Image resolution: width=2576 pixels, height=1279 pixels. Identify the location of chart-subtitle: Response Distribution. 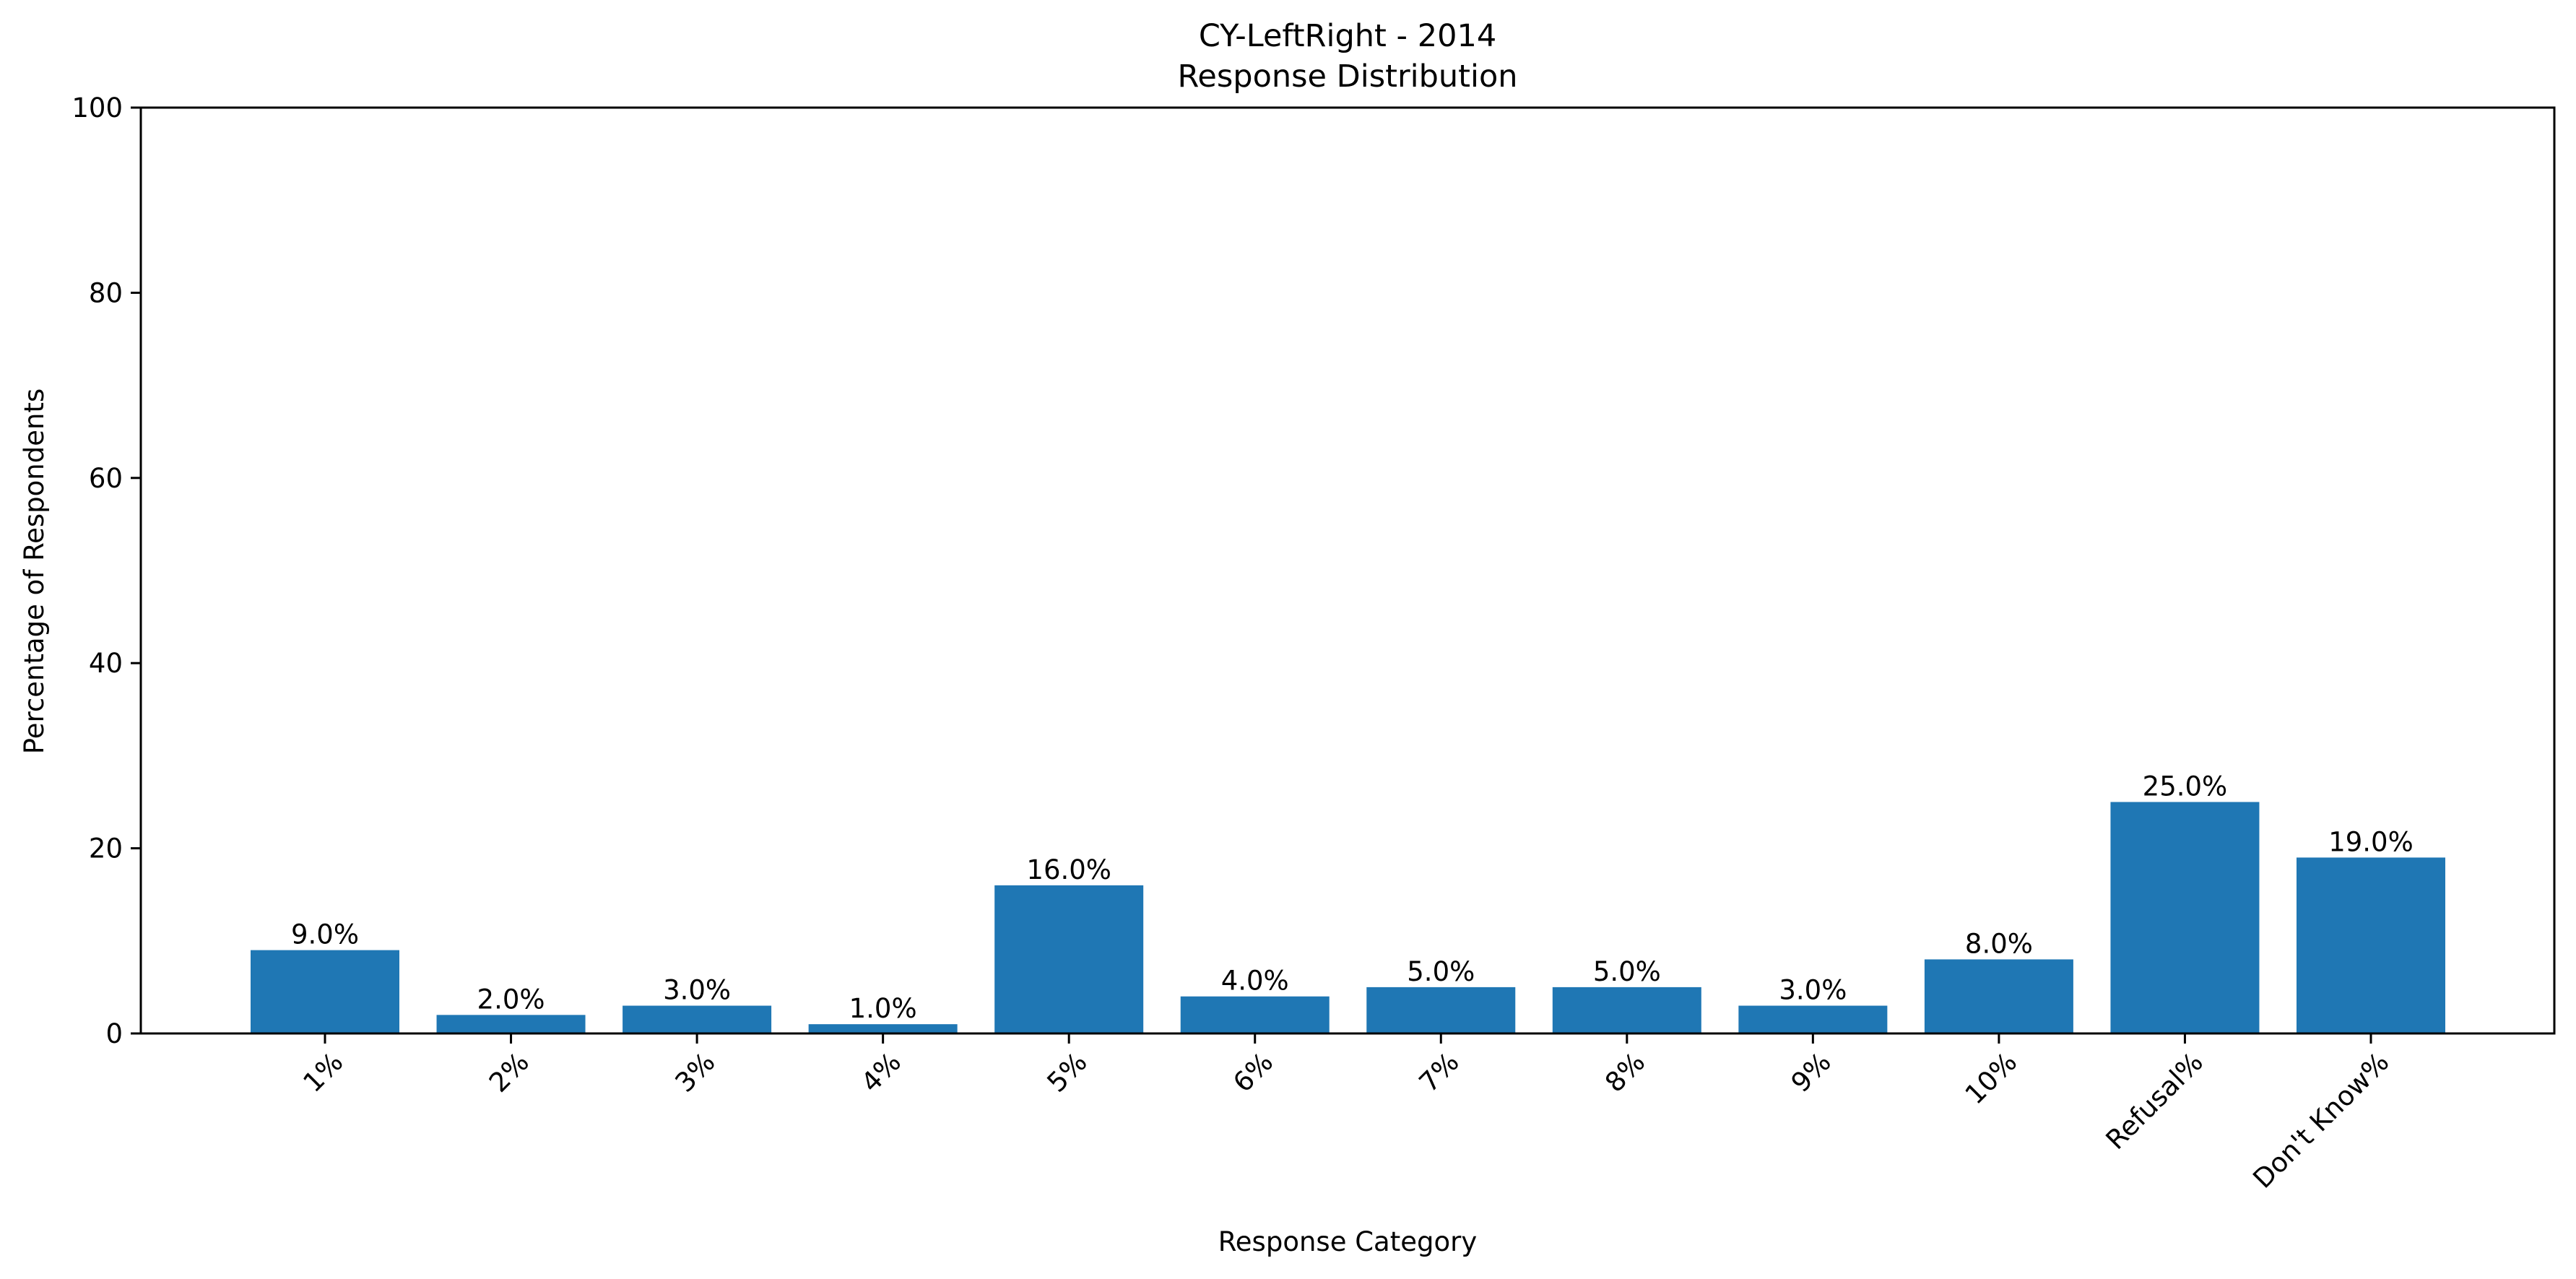
(1347, 76).